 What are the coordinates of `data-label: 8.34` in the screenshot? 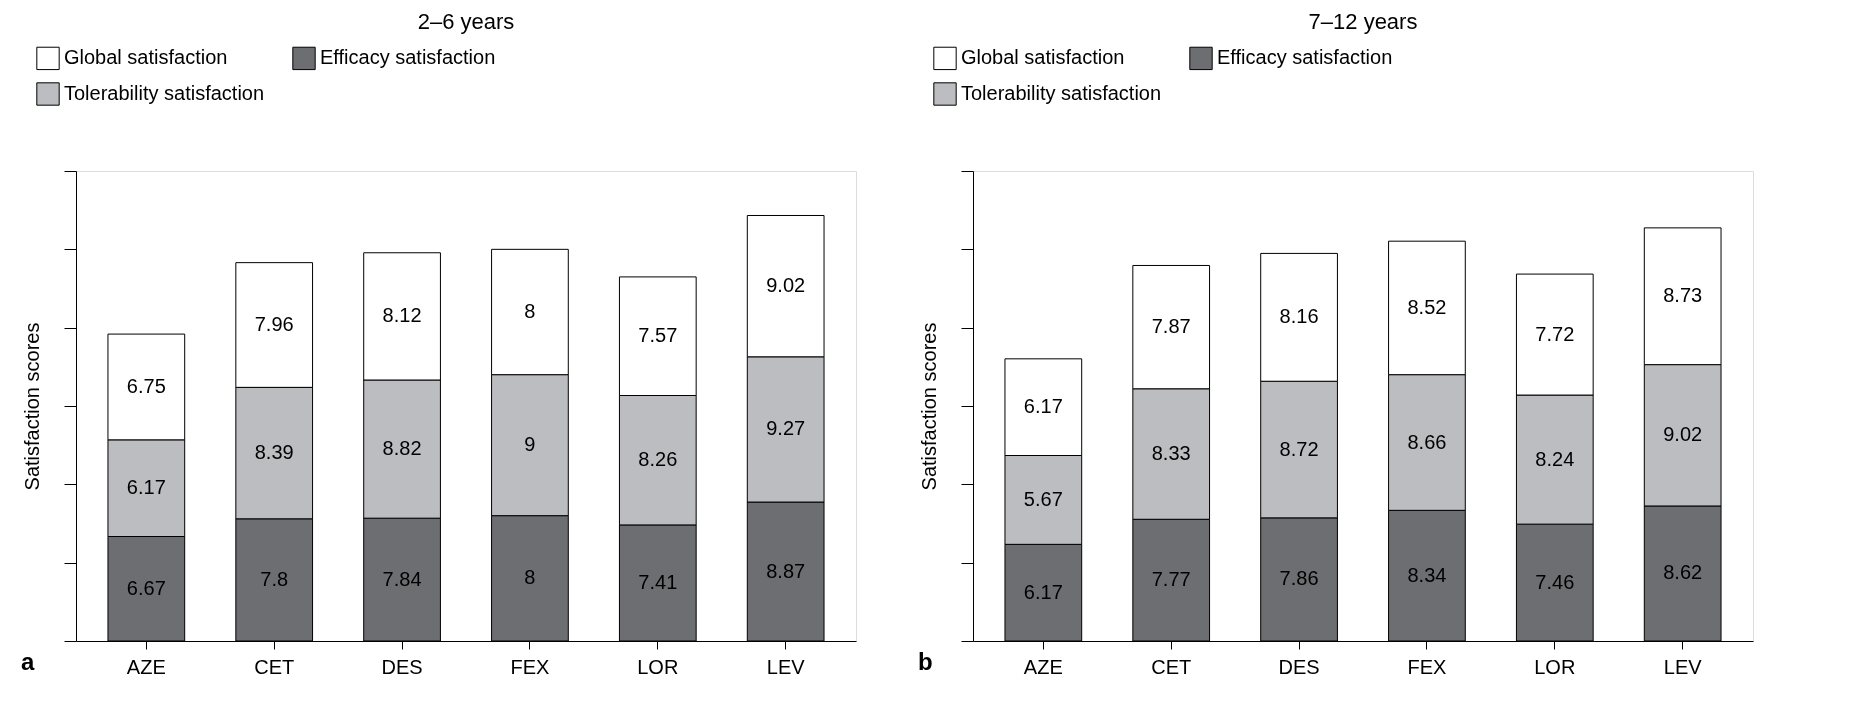 It's located at (1427, 574).